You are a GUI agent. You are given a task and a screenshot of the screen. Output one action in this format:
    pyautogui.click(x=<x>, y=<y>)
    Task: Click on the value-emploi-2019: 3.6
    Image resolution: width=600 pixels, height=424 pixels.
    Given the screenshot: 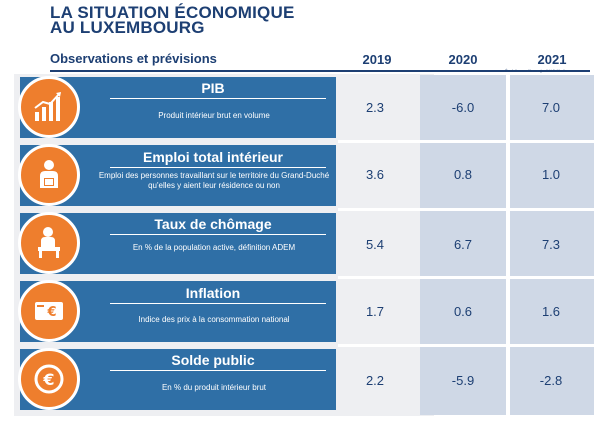 What is the action you would take?
    pyautogui.click(x=375, y=174)
    